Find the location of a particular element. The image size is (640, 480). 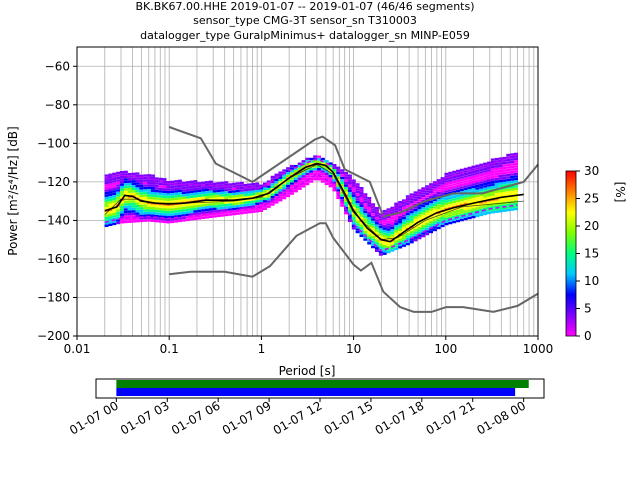

y-tick-label: −140 is located at coordinates (53, 220).